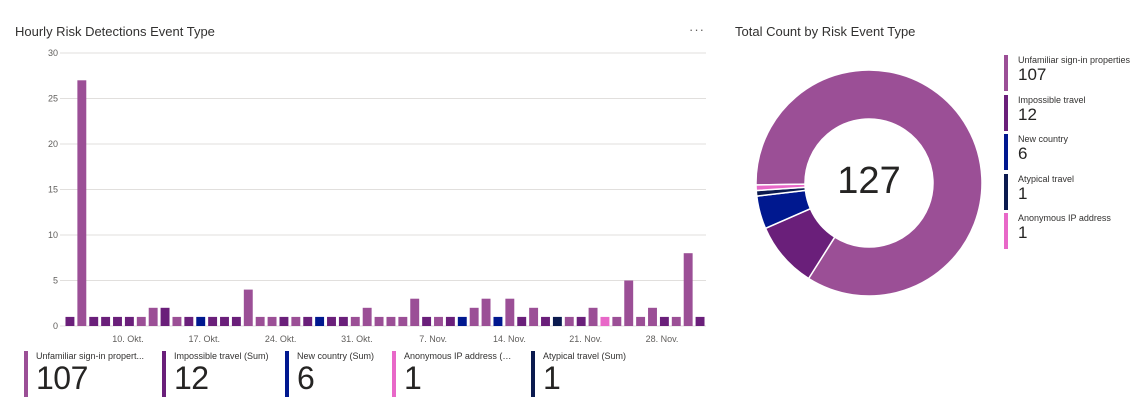 This screenshot has width=1132, height=406. I want to click on y-tick-label: 5, so click(55, 281).